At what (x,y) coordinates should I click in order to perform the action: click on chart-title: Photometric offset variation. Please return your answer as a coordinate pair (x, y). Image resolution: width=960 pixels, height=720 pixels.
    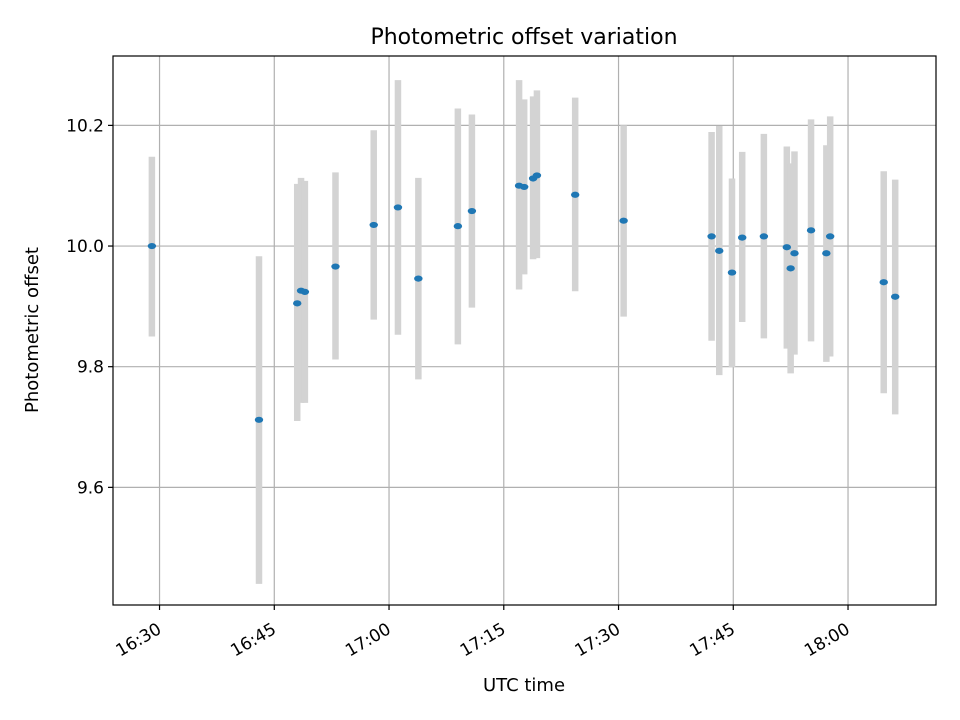
    Looking at the image, I should click on (523, 37).